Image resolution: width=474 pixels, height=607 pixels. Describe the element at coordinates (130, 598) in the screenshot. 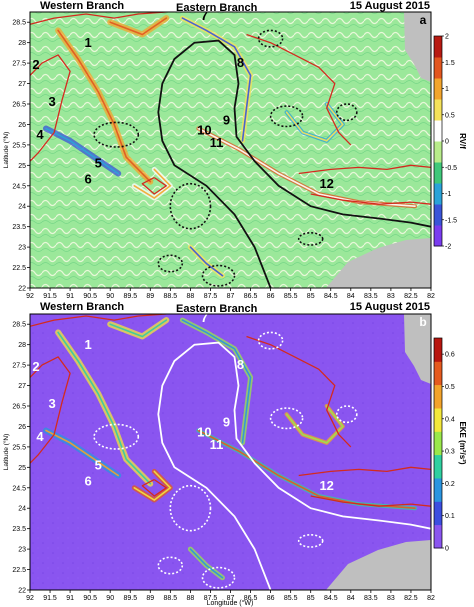

I see `x-tick-label: 89.5` at that location.